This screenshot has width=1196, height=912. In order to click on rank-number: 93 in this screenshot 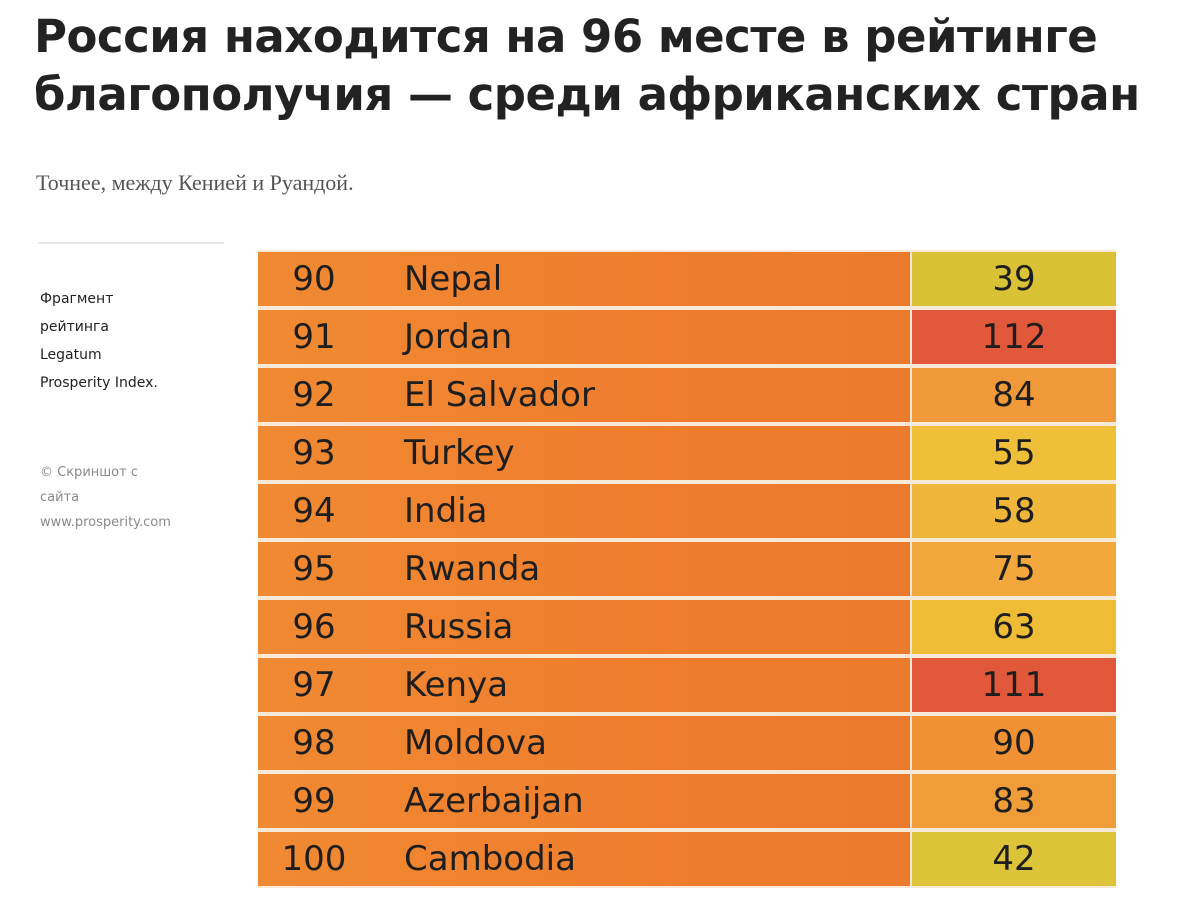, I will do `click(314, 453)`.